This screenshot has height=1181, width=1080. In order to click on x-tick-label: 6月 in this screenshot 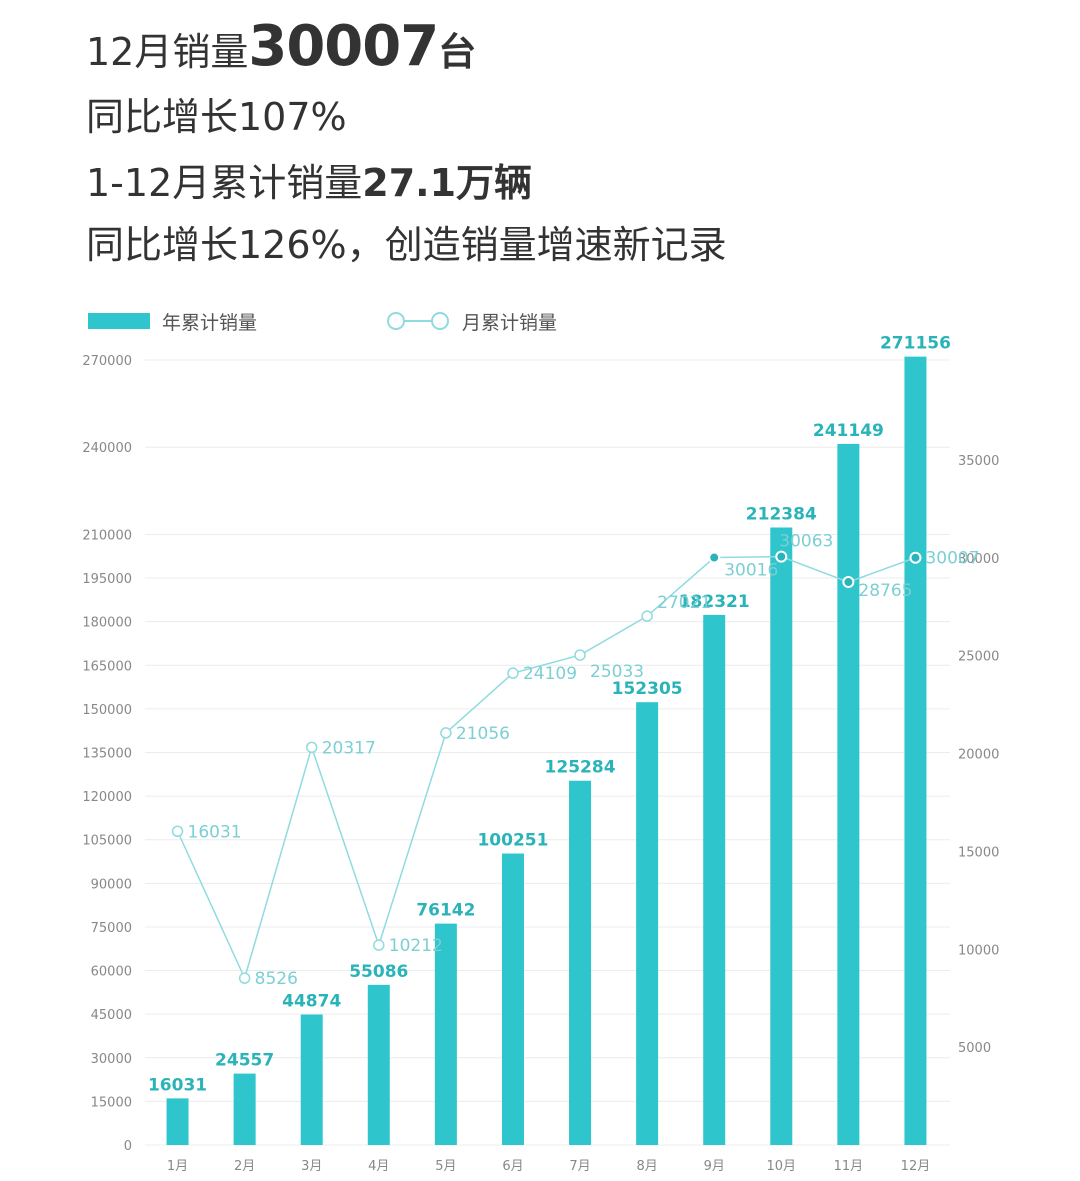, I will do `click(512, 1166)`.